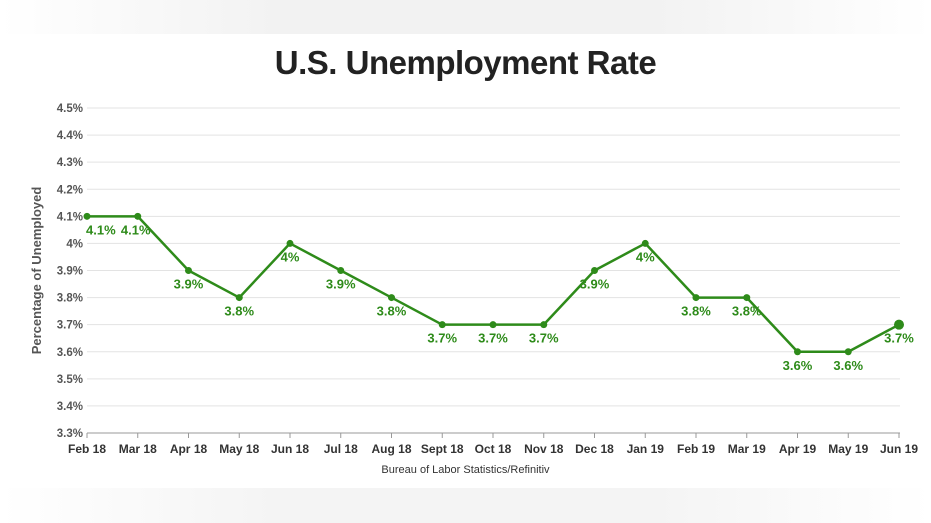 Image resolution: width=931 pixels, height=523 pixels. What do you see at coordinates (70, 353) in the screenshot?
I see `y-tick-label: 3.6%` at bounding box center [70, 353].